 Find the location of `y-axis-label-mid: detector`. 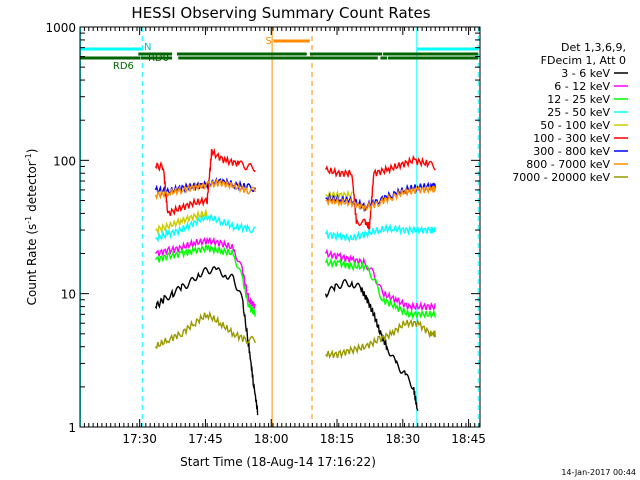

y-axis-label-mid: detector is located at coordinates (32, 188).